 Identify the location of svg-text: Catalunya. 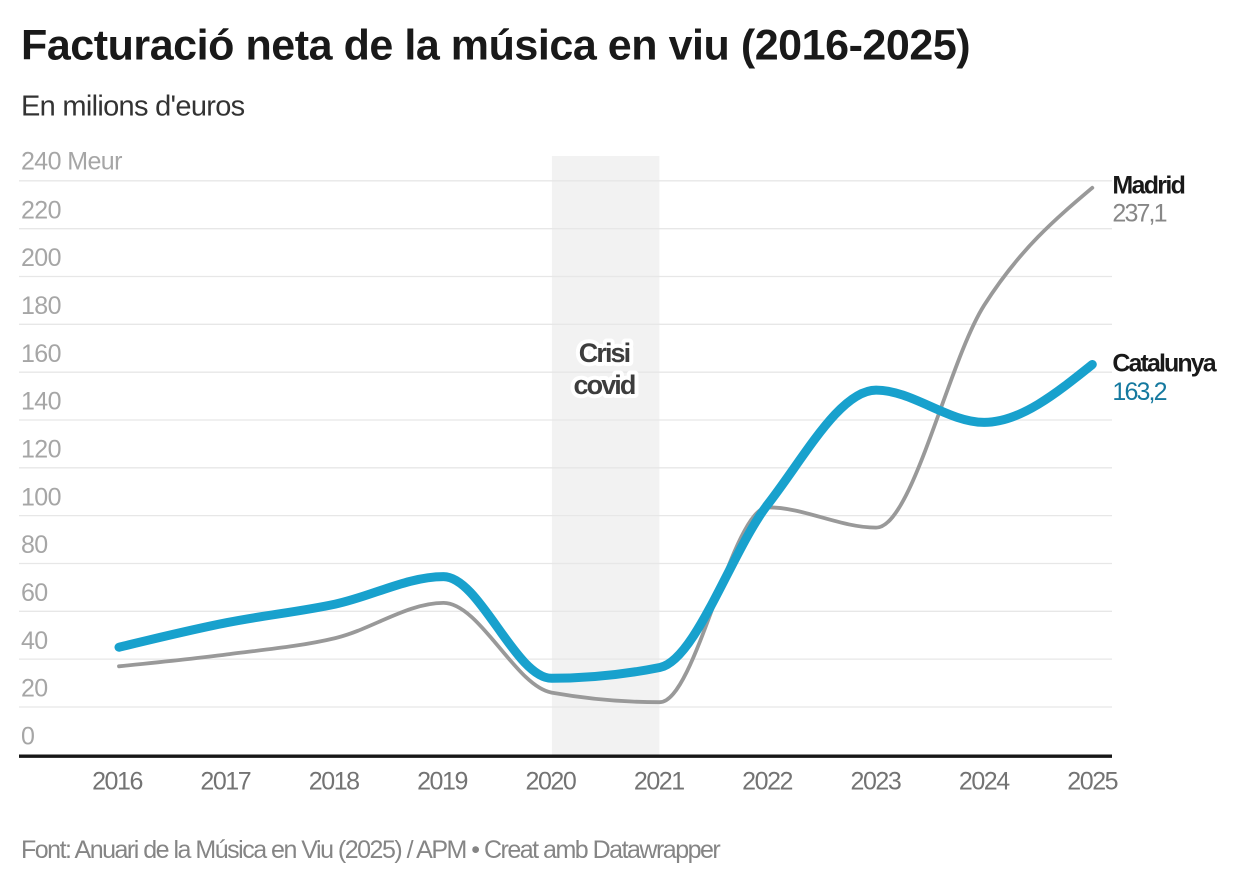
(1164, 364).